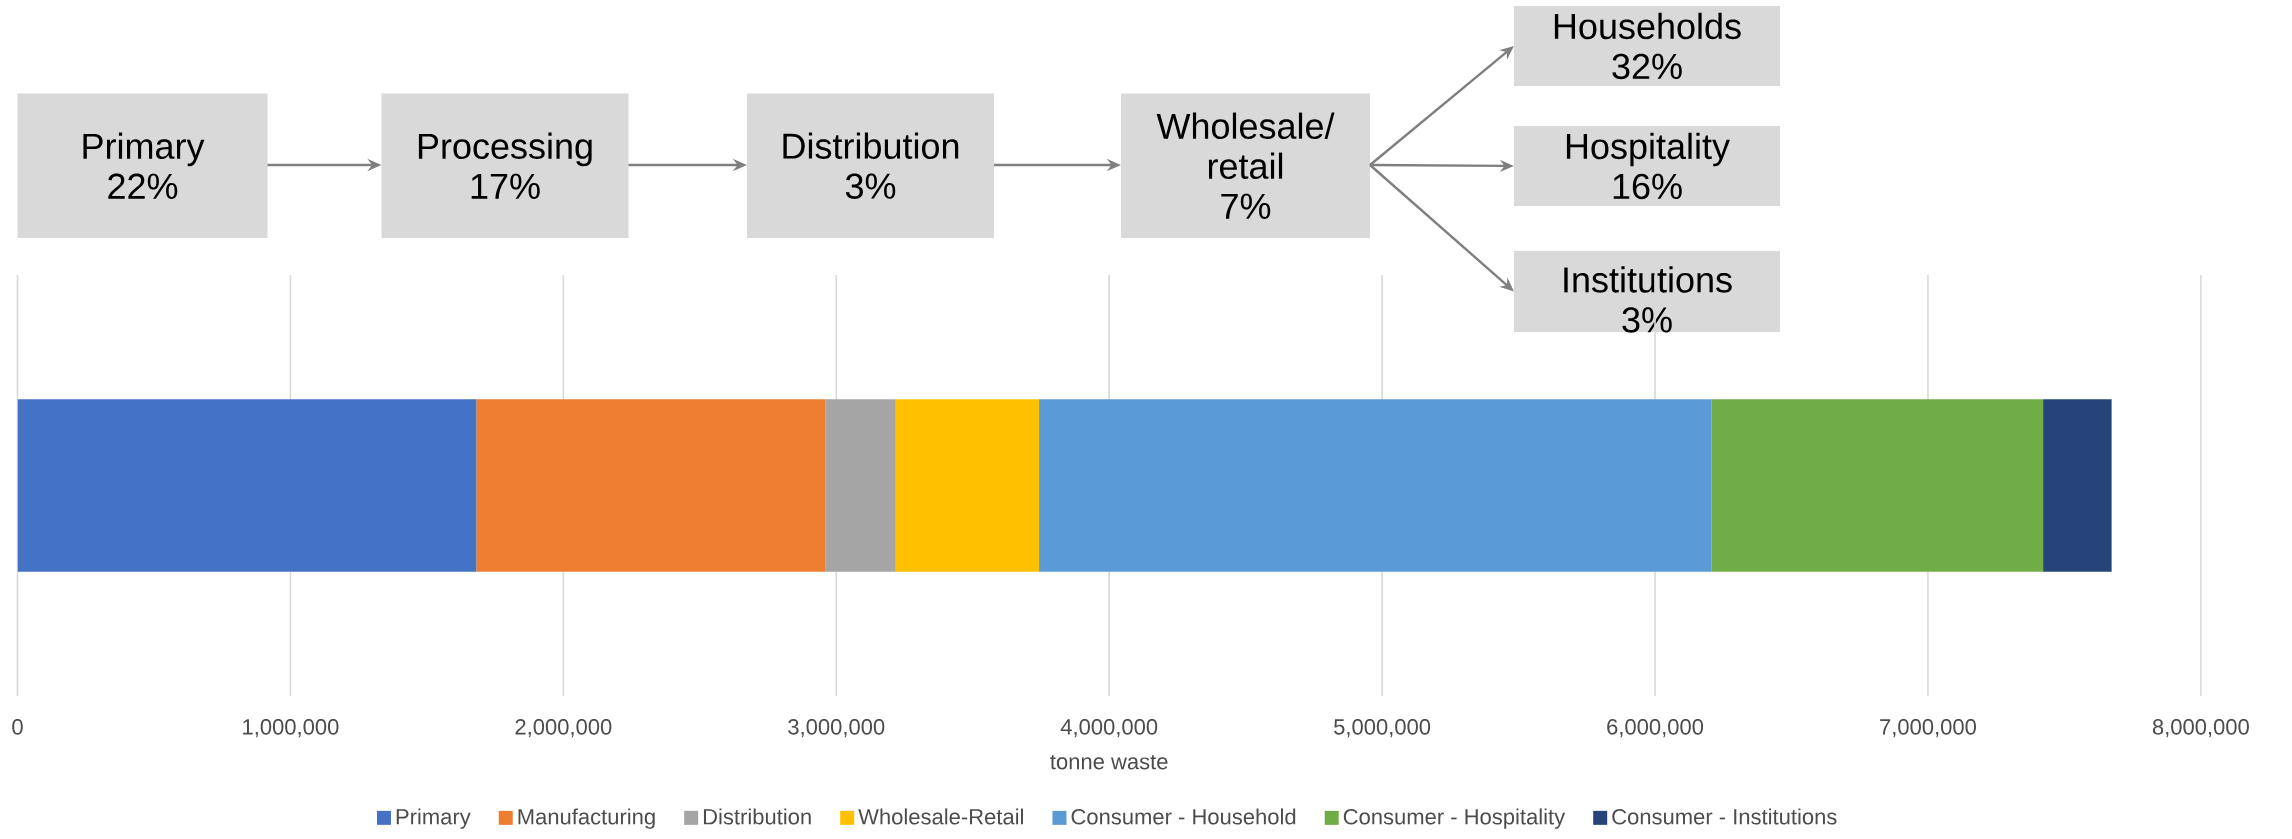 This screenshot has height=839, width=2292. Describe the element at coordinates (1245, 146) in the screenshot. I see `text: Wholesale/ retail` at that location.